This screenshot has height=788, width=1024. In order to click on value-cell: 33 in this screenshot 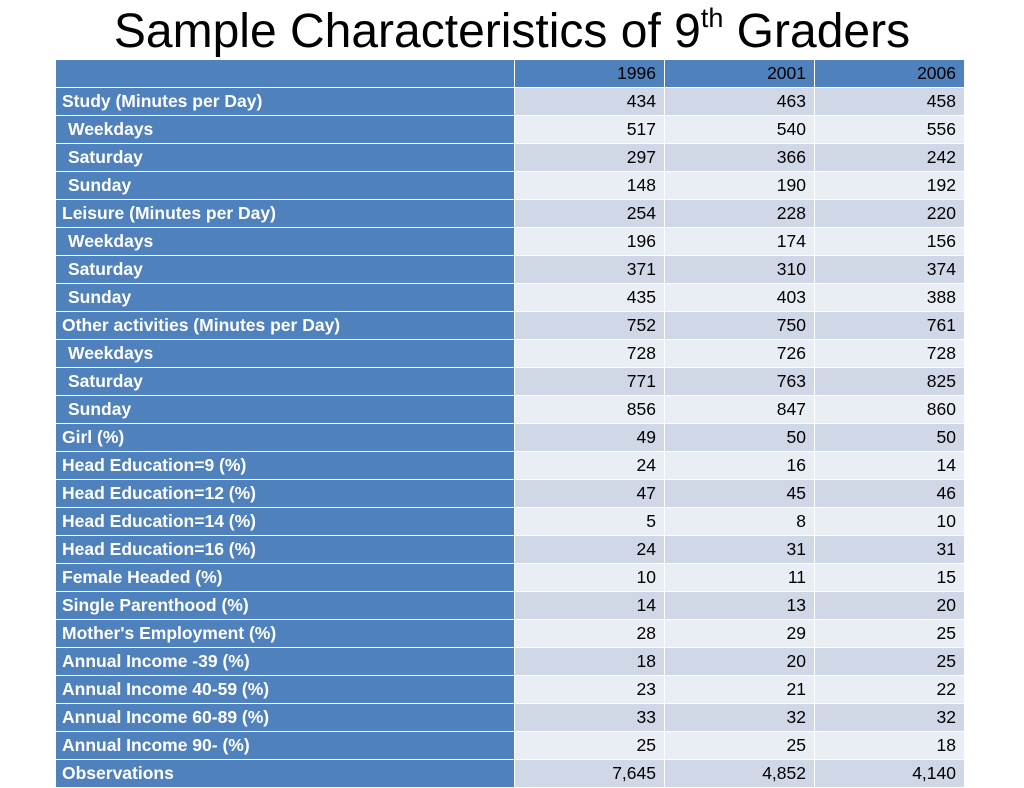, I will do `click(589, 717)`.